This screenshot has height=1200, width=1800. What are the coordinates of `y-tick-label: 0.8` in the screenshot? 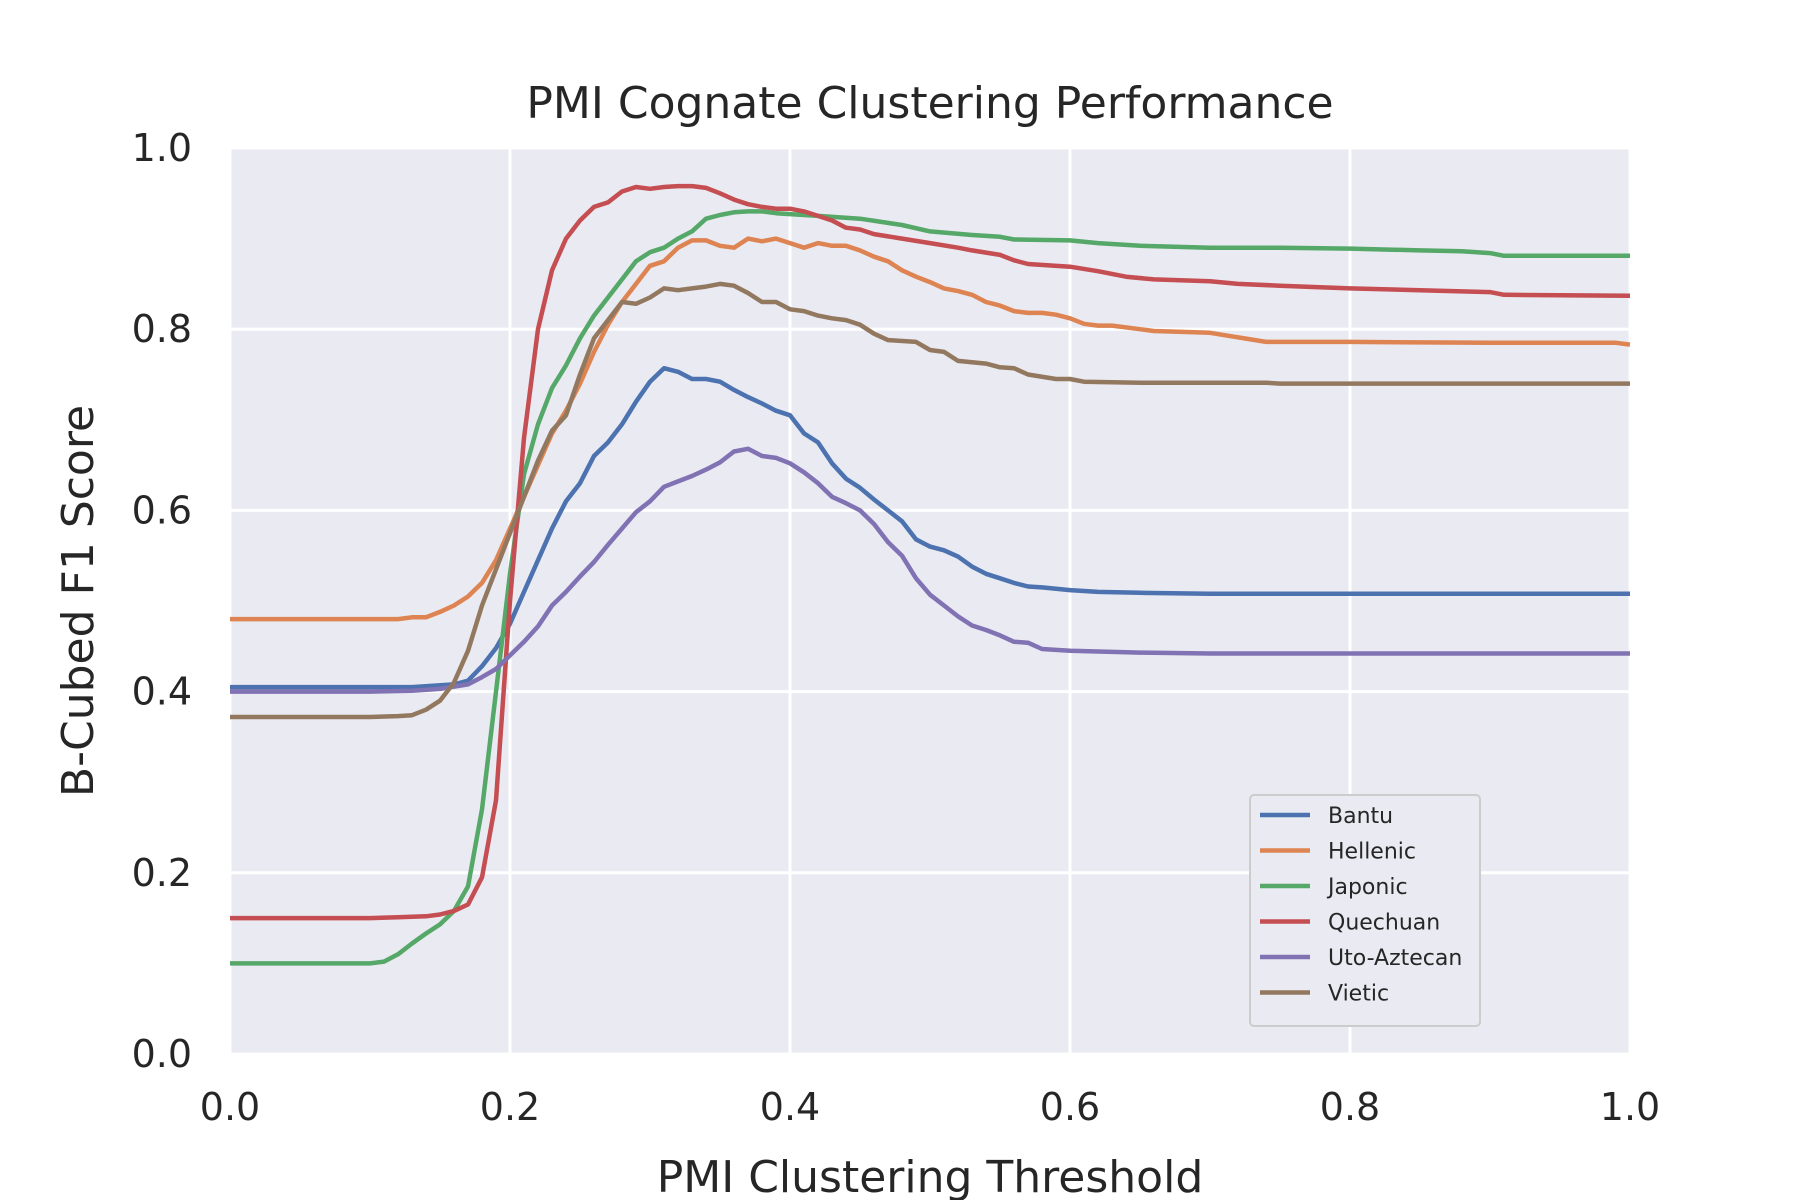 It's located at (162, 329).